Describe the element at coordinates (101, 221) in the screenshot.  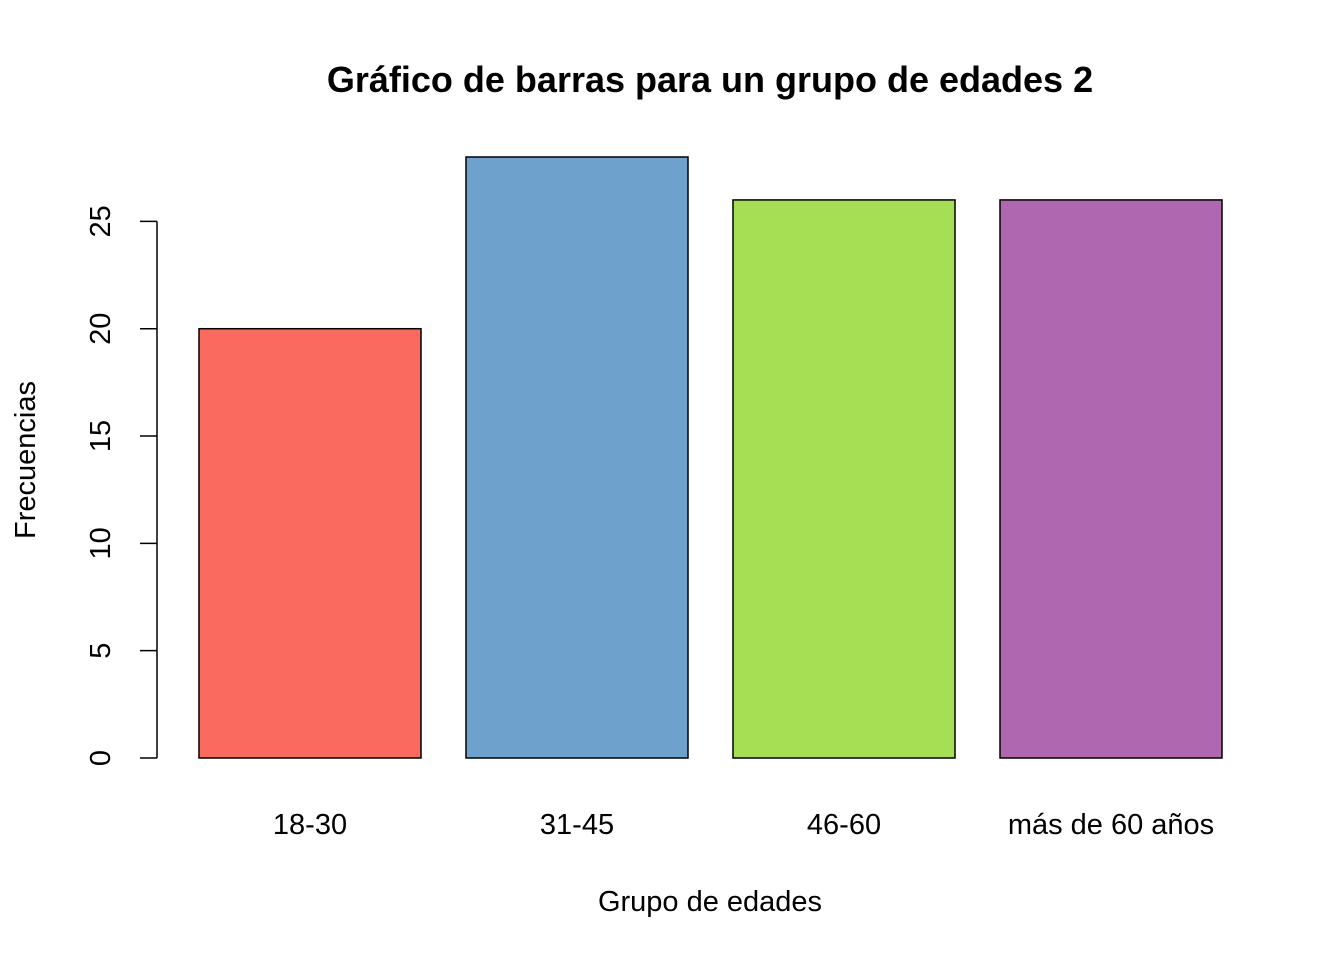
I see `y-tick-label: 25` at that location.